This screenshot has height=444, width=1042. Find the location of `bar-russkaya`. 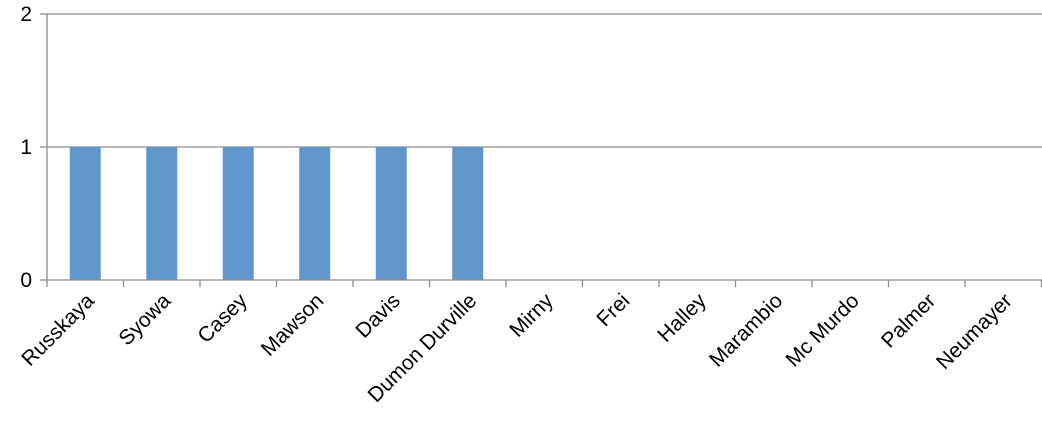

bar-russkaya is located at coordinates (85, 213).